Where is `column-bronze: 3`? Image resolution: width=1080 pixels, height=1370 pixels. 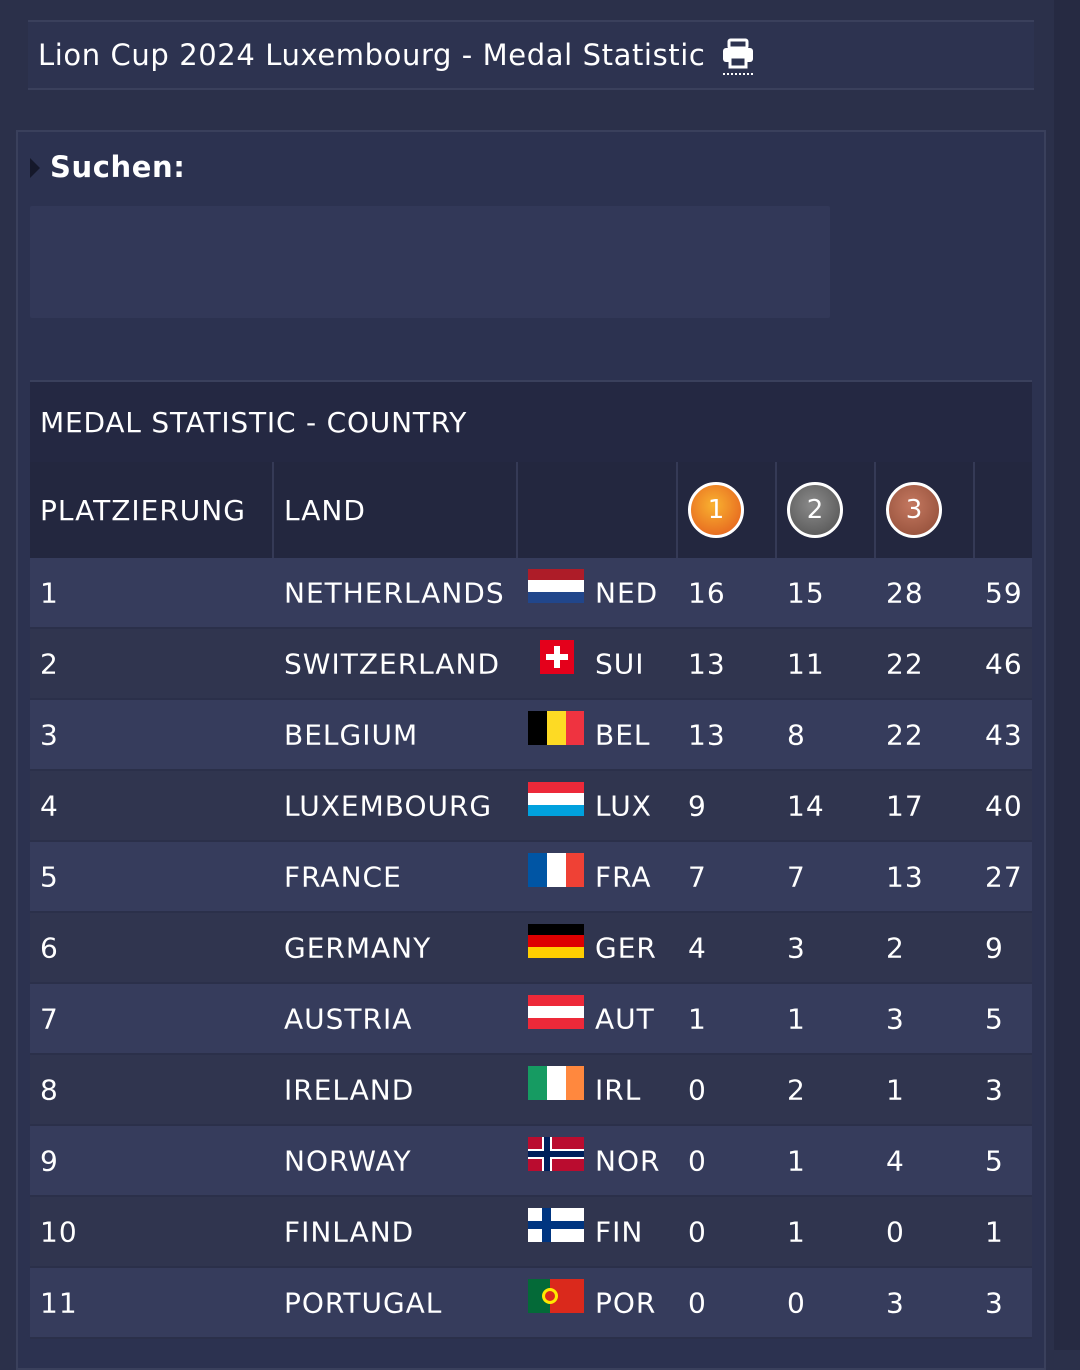 column-bronze: 3 is located at coordinates (925, 510).